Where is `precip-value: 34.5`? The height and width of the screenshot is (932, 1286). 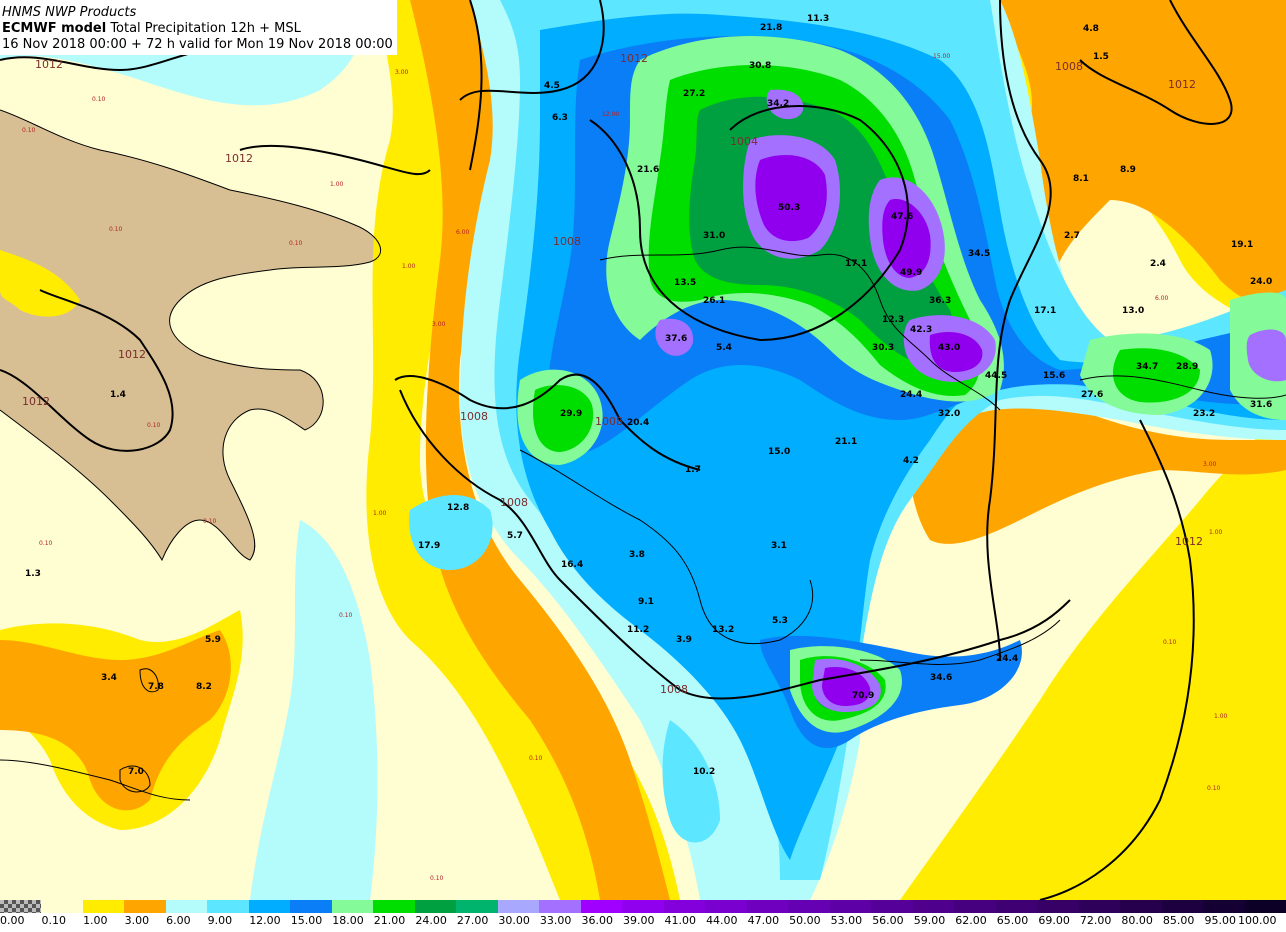 precip-value: 34.5 is located at coordinates (979, 254).